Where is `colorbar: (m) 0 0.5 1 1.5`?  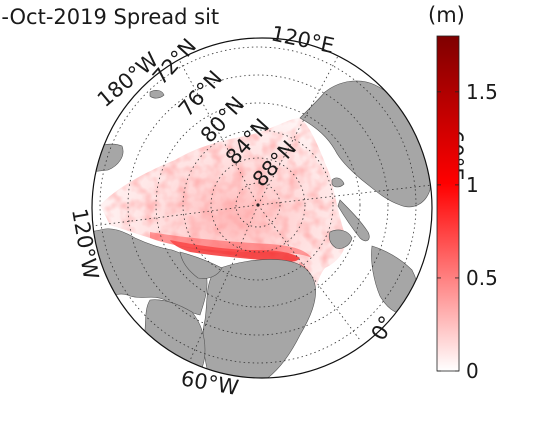
colorbar: (m) 0 0.5 1 1.5 is located at coordinates (463, 193).